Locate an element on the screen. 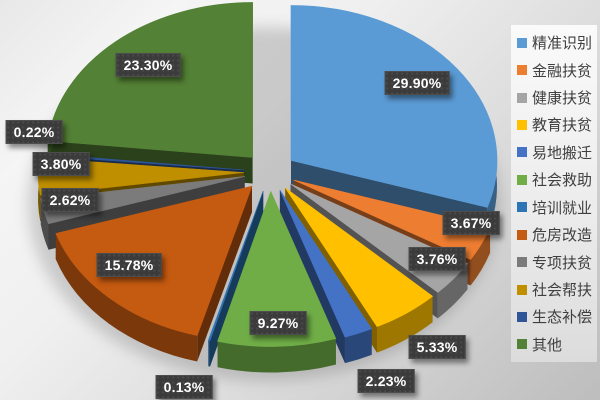 The height and width of the screenshot is (400, 600). data-label-10: 0.22% is located at coordinates (34, 132).